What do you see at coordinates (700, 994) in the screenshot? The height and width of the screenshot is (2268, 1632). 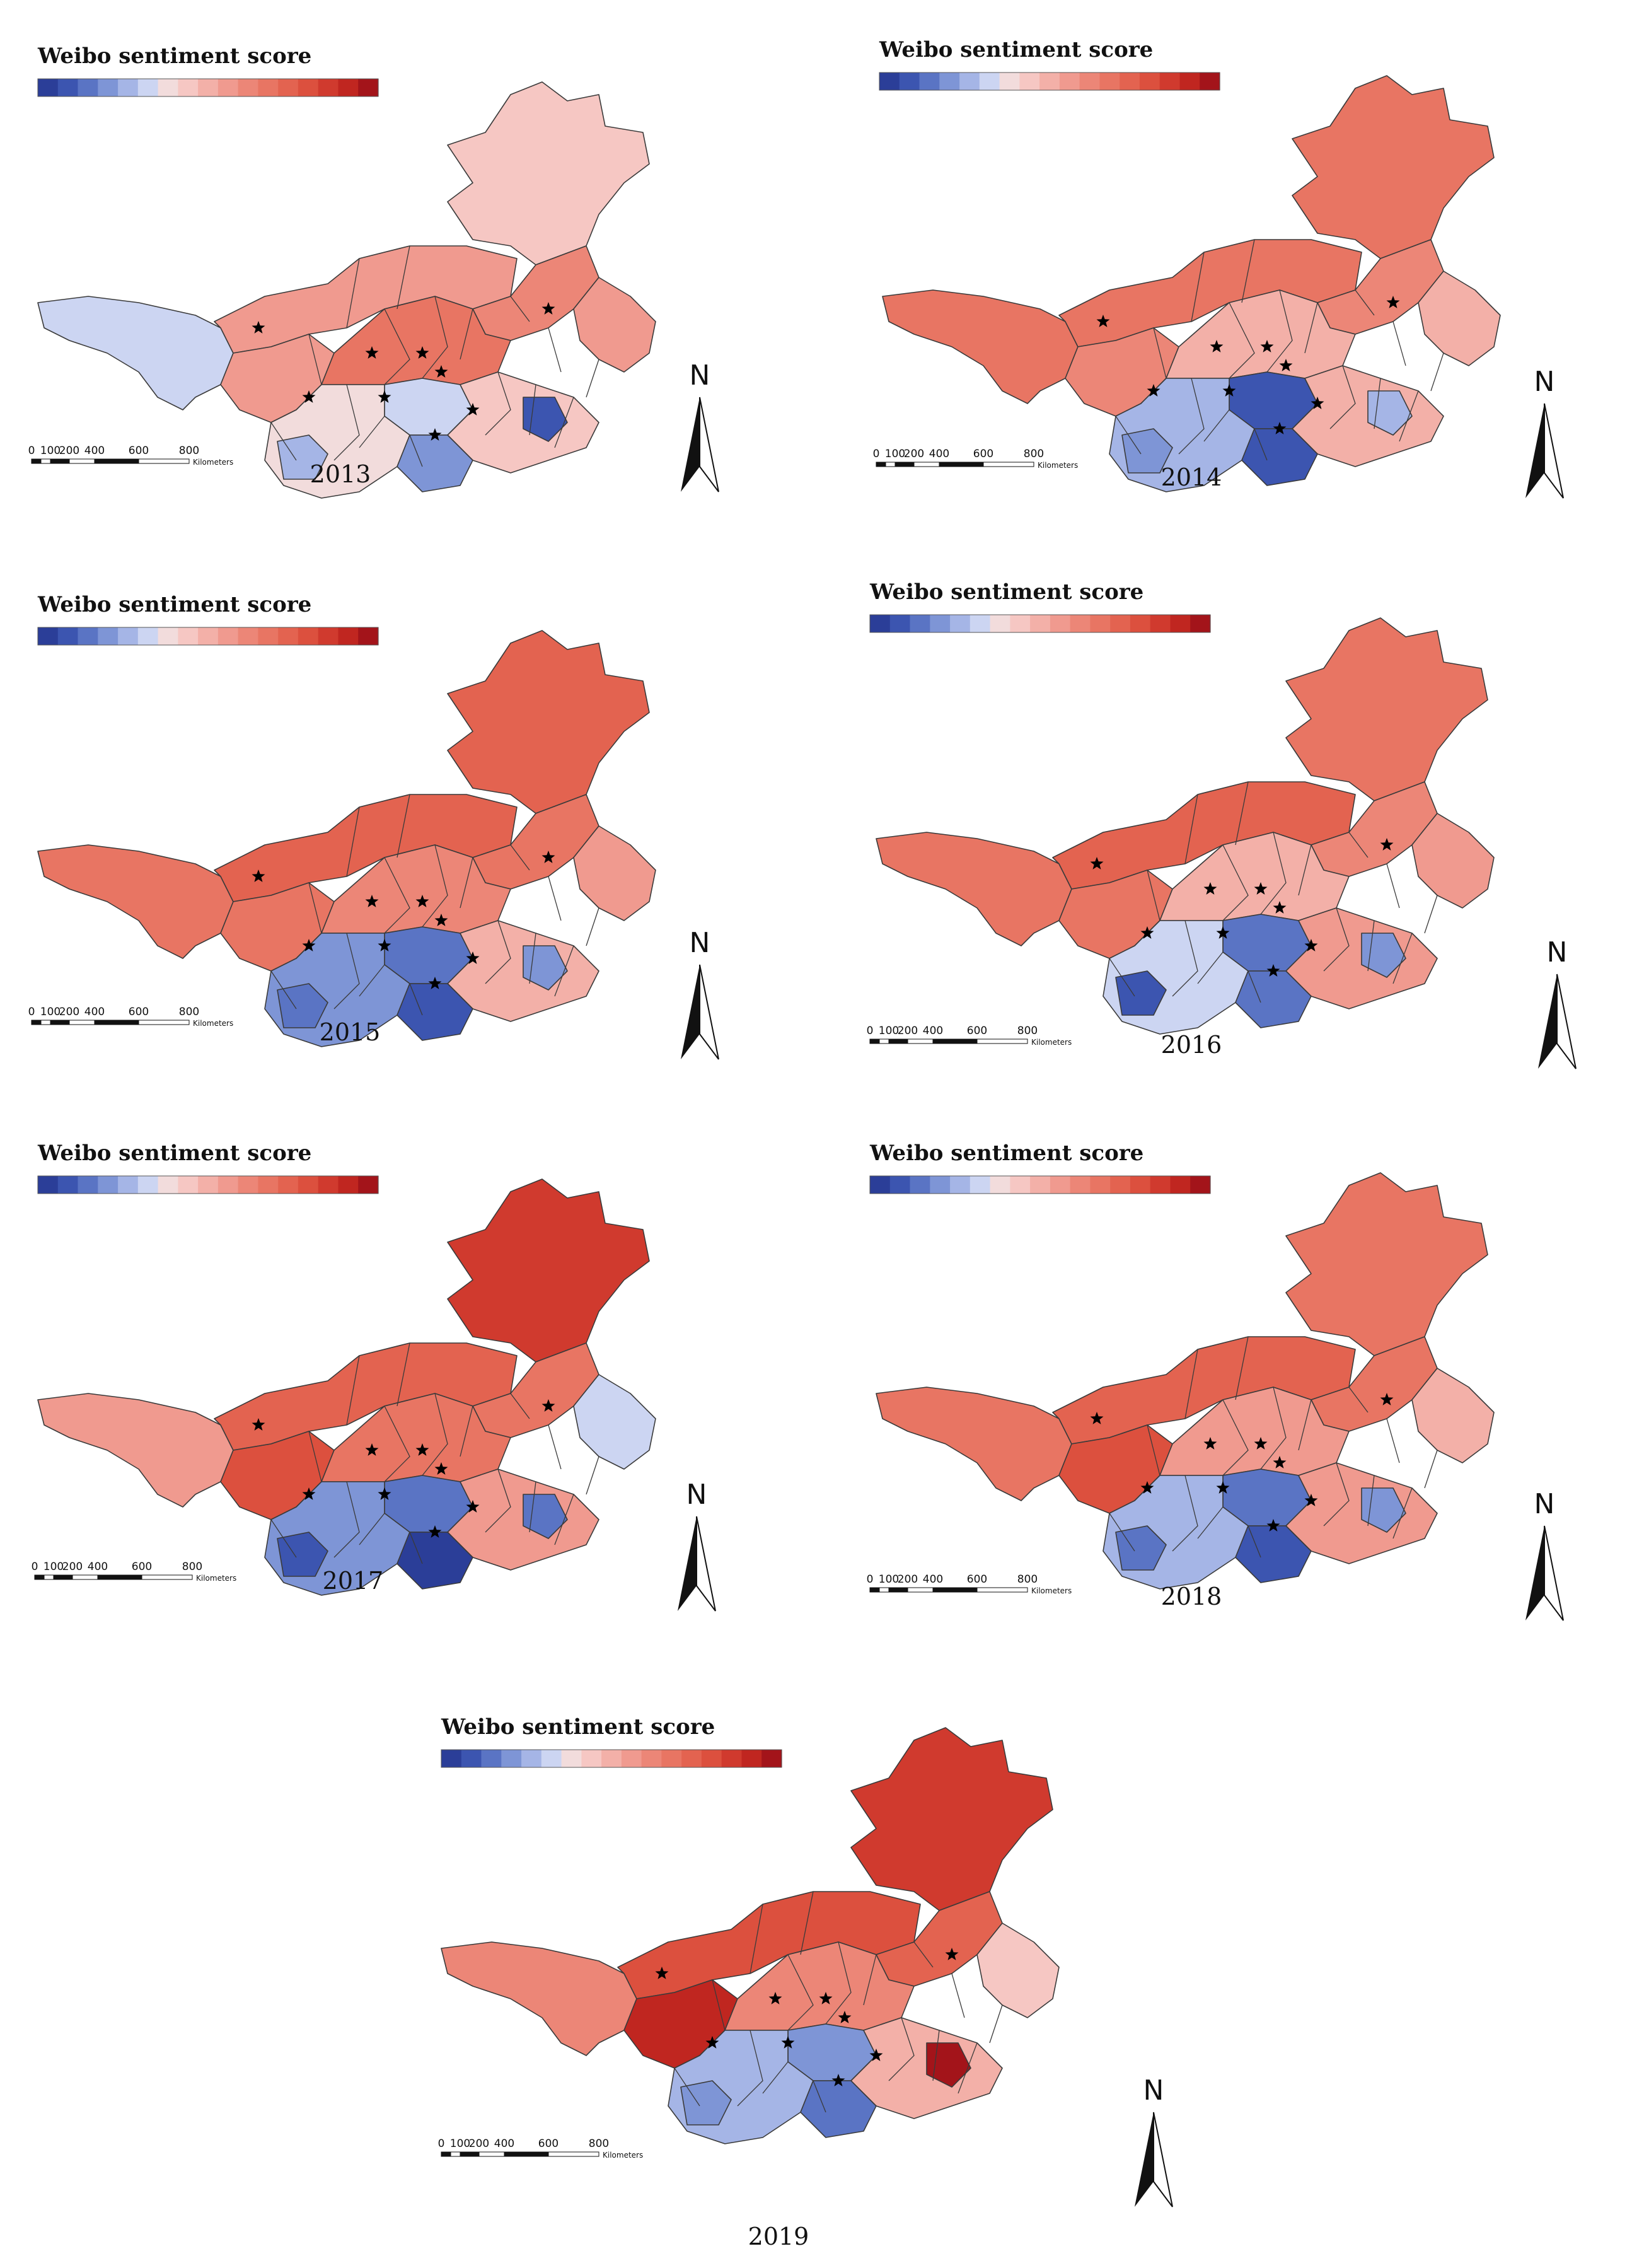 I see `north-arrow-icon: N` at bounding box center [700, 994].